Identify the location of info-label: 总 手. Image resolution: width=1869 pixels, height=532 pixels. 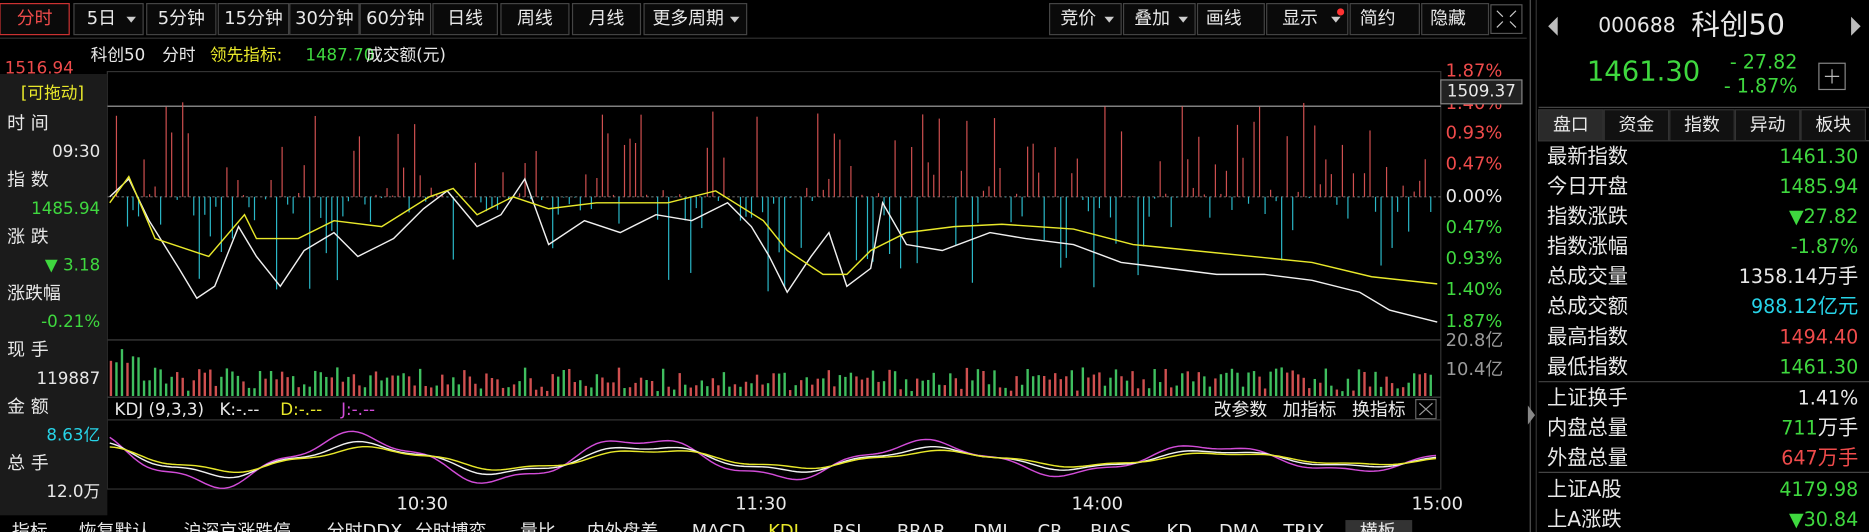
(28, 463).